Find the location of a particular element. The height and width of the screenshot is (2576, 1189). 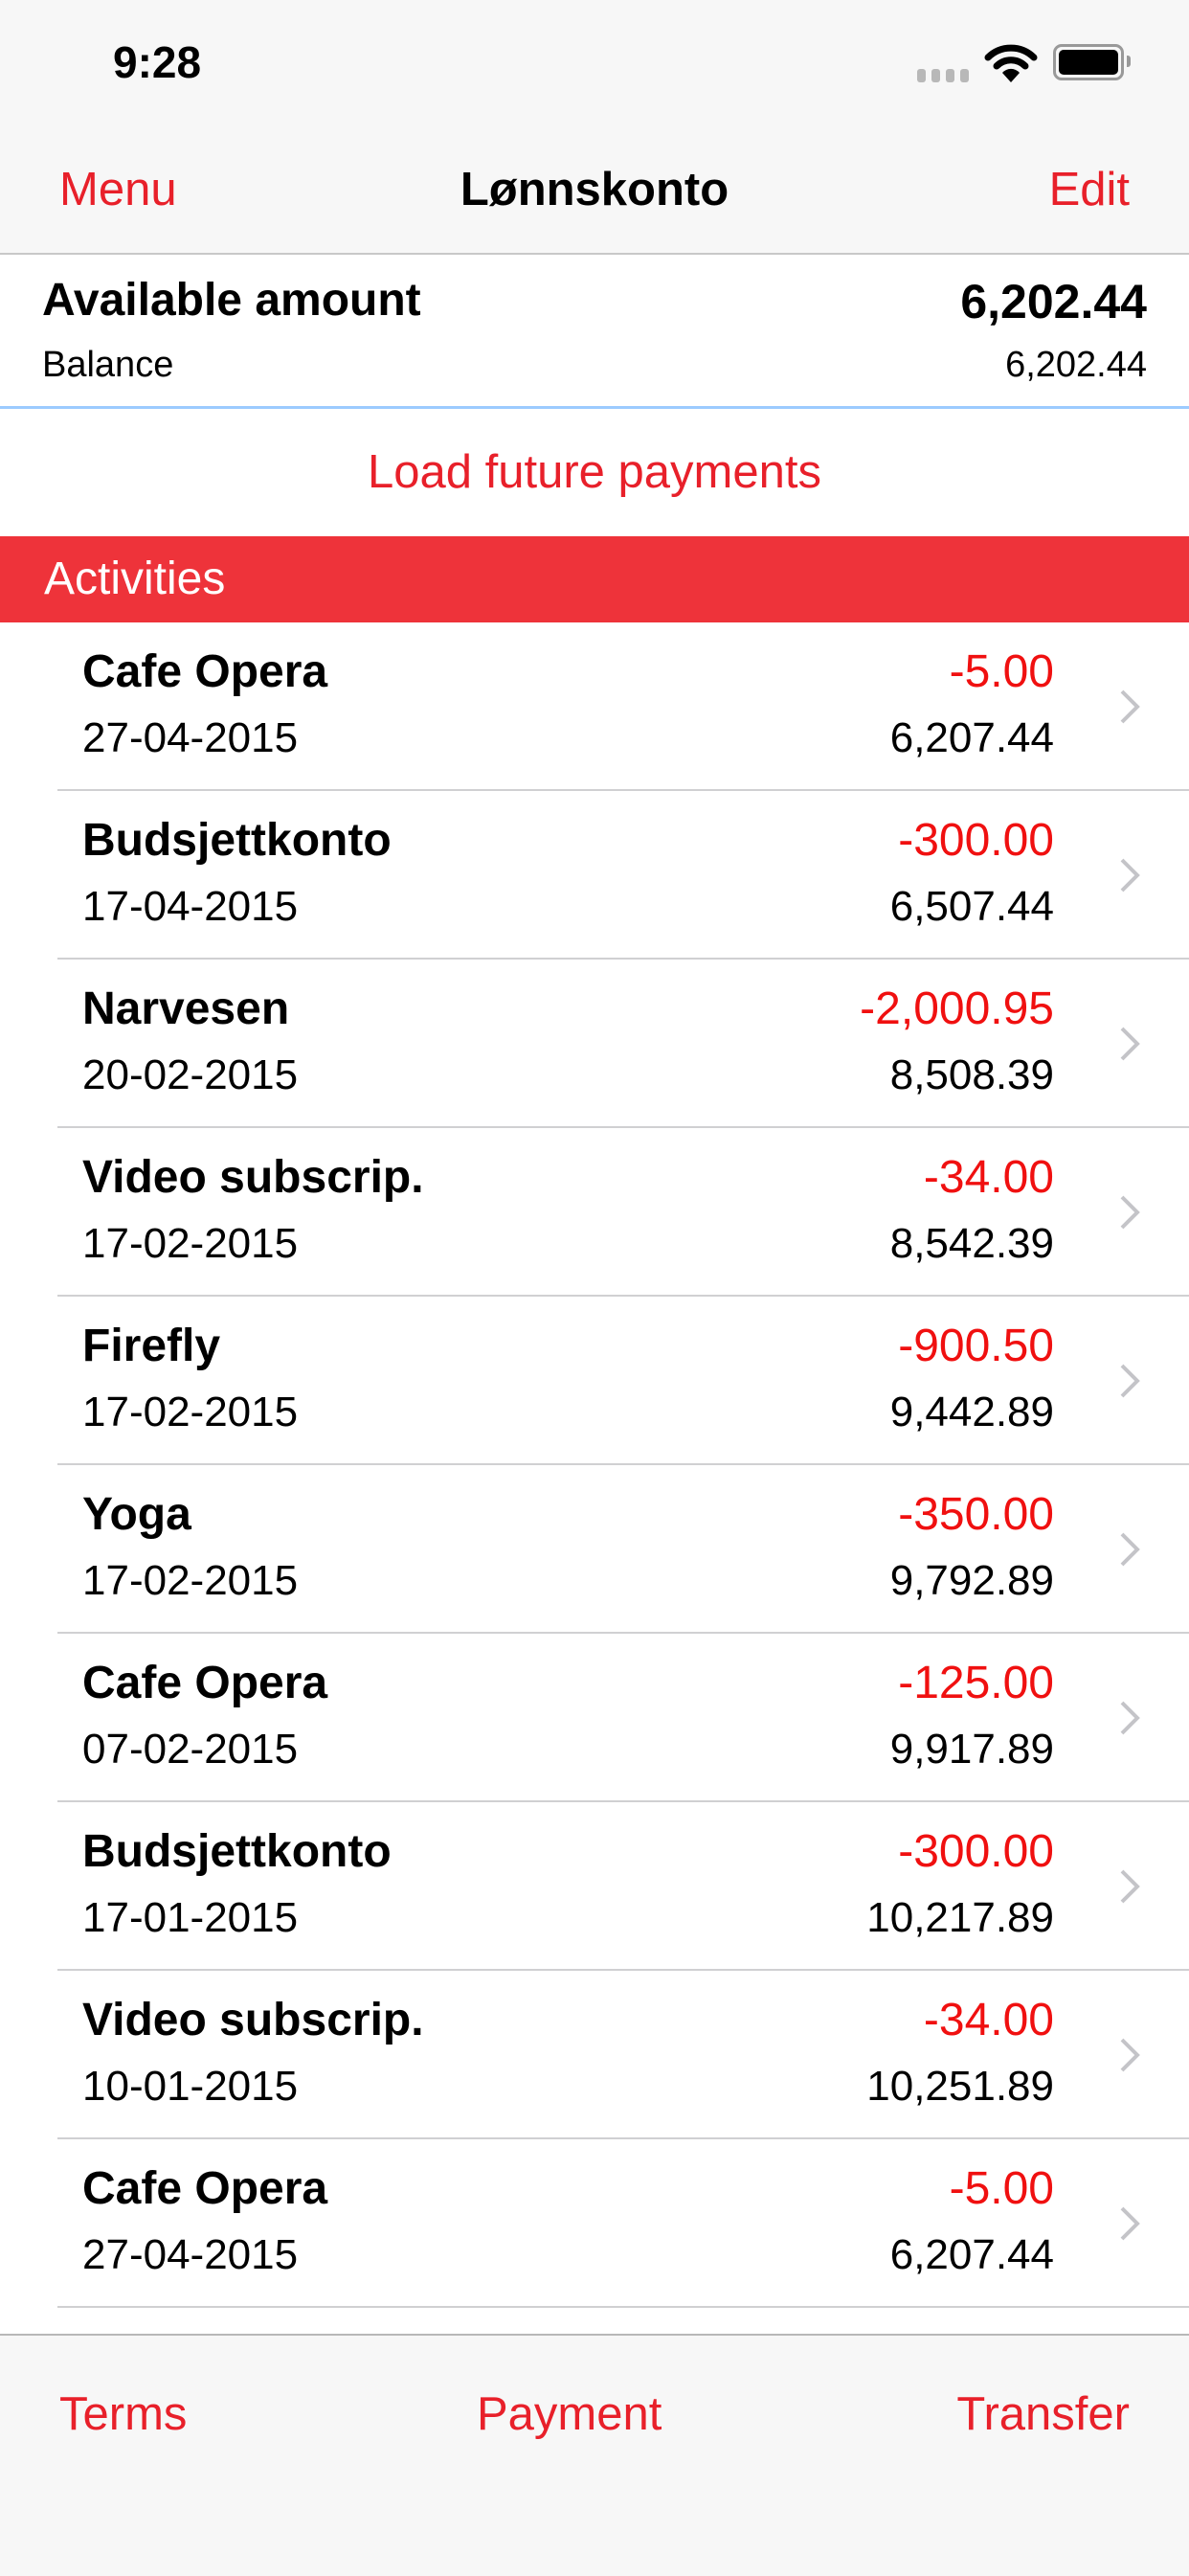

bottom-toolbar: Terms Payment Transfer is located at coordinates (594, 2455).